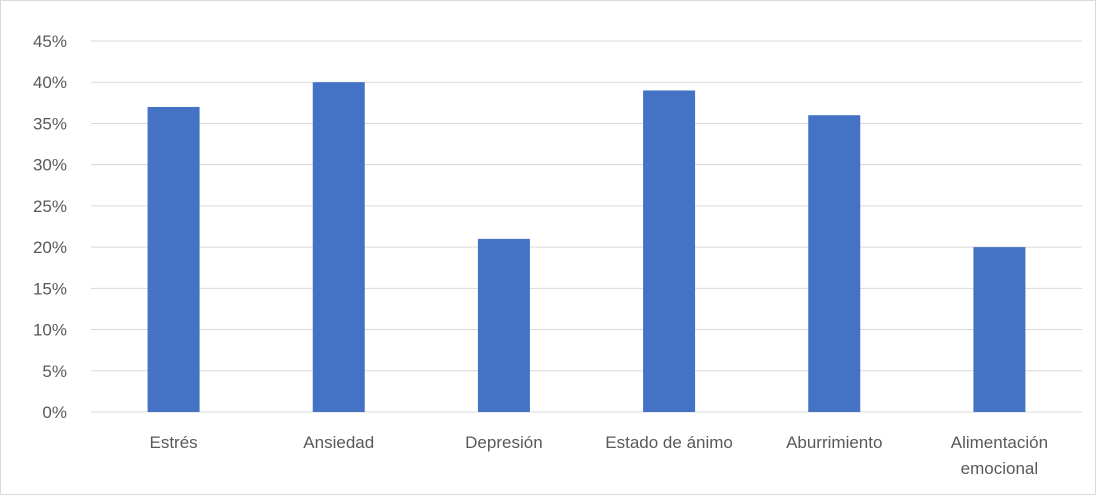 This screenshot has width=1096, height=496. I want to click on x-tick-label: Estado de ánimo, so click(669, 442).